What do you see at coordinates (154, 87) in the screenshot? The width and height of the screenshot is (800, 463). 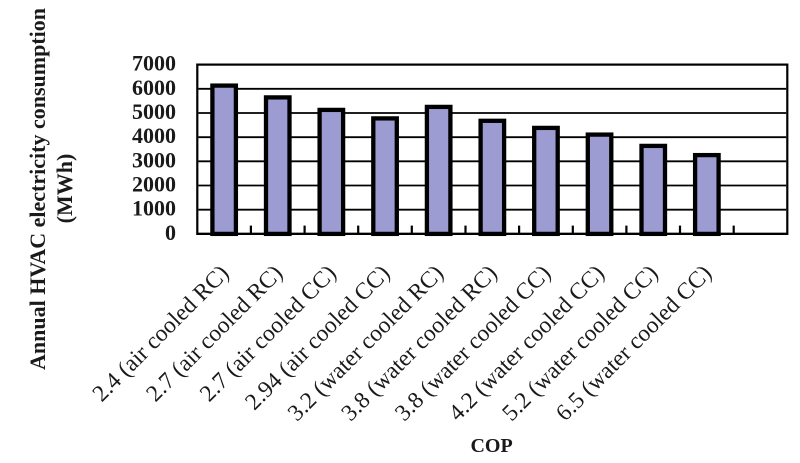 I see `svg-text: 6000` at bounding box center [154, 87].